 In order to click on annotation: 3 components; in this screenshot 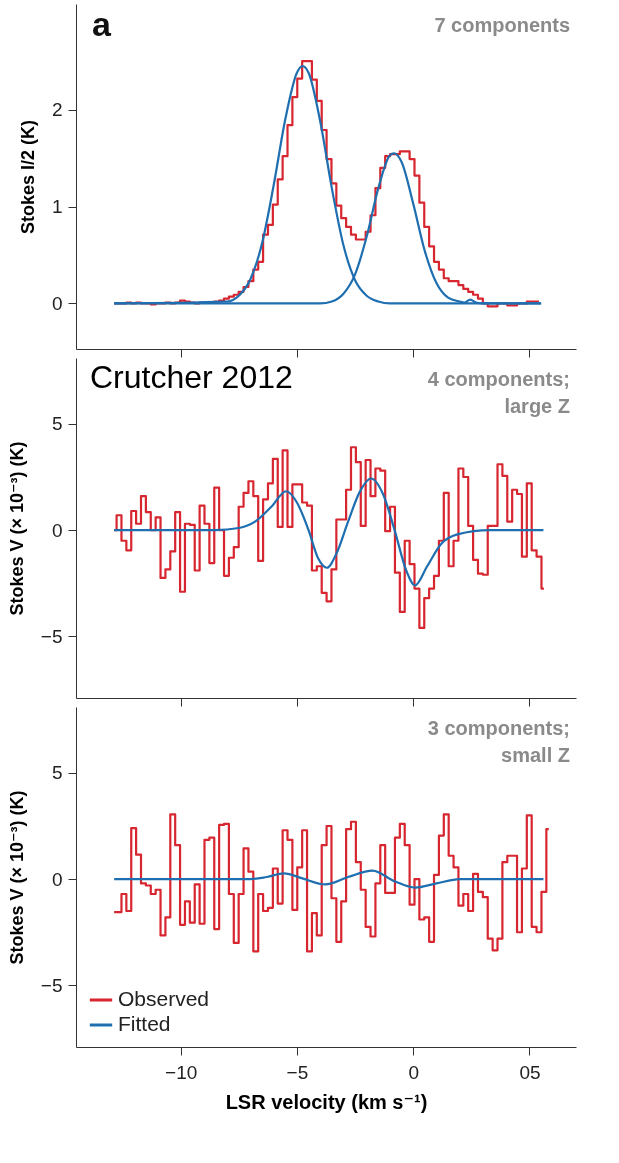, I will do `click(498, 728)`.